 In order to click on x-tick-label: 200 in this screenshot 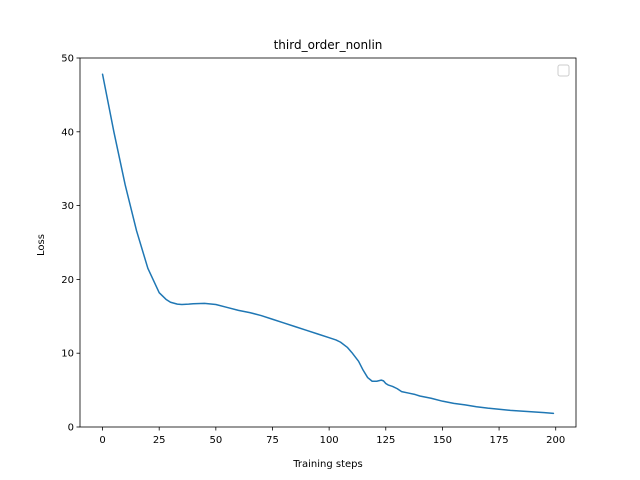, I will do `click(555, 440)`.